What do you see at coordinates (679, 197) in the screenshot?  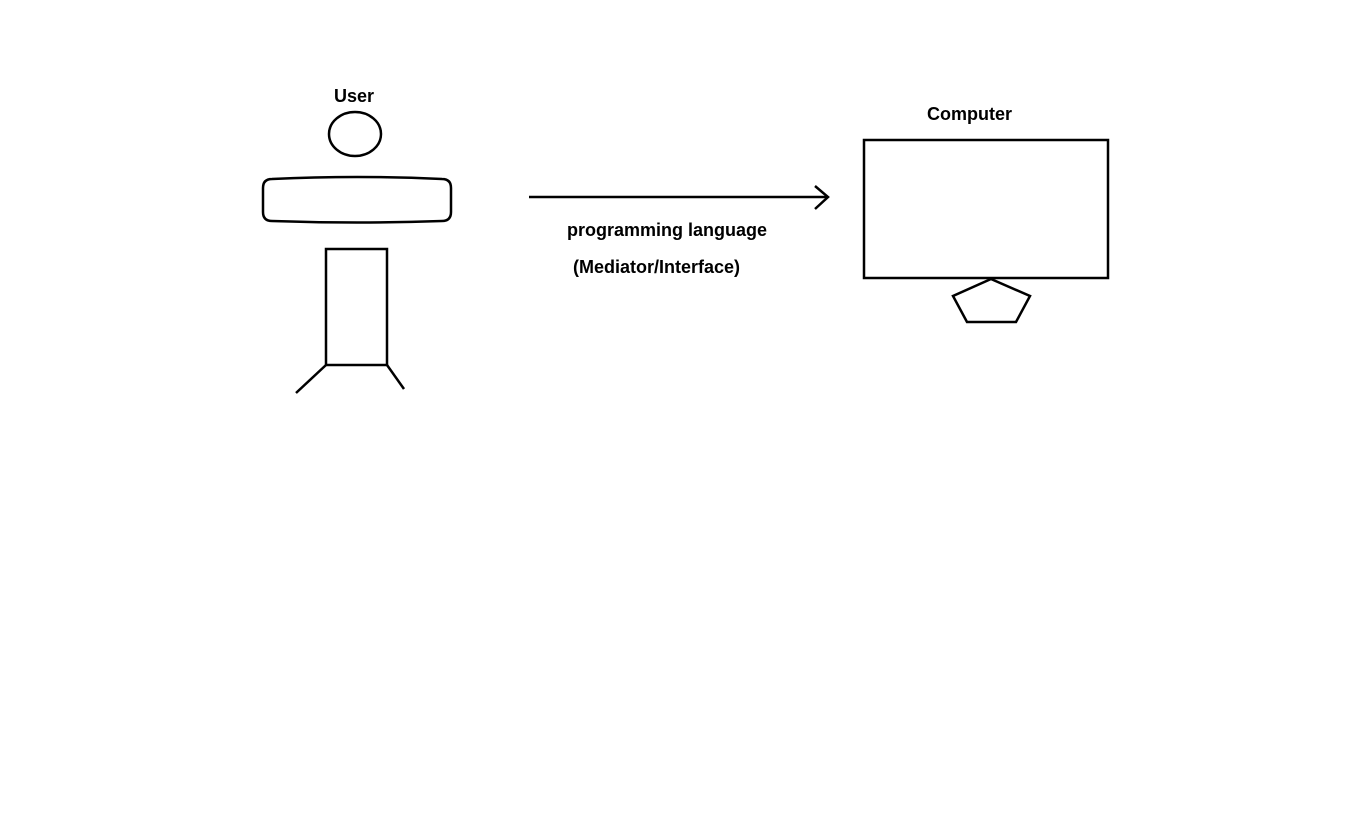 I see `interface-arrow` at bounding box center [679, 197].